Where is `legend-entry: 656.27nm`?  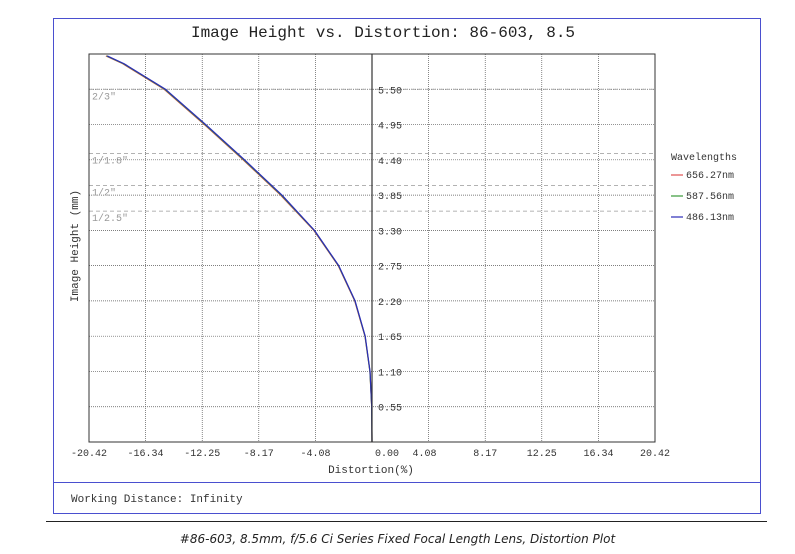 legend-entry: 656.27nm is located at coordinates (710, 176).